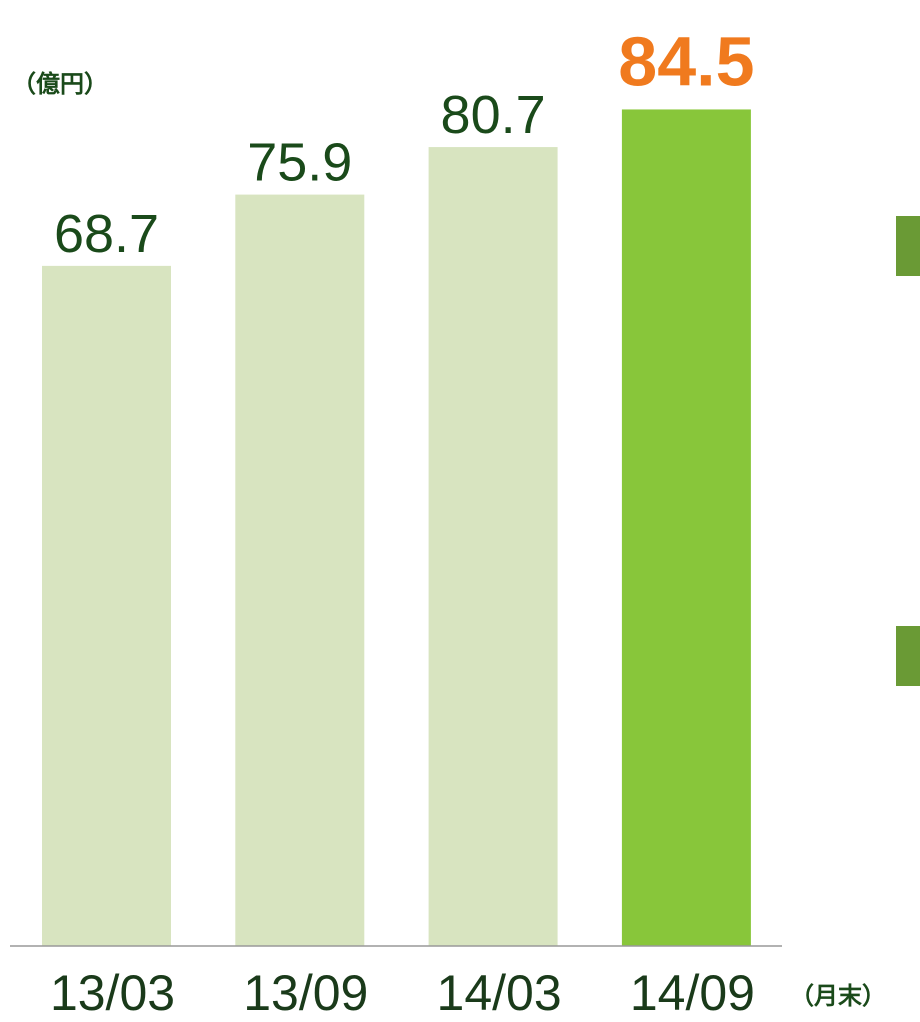 The image size is (920, 1022). Describe the element at coordinates (106, 234) in the screenshot. I see `value-label: 68.7` at that location.